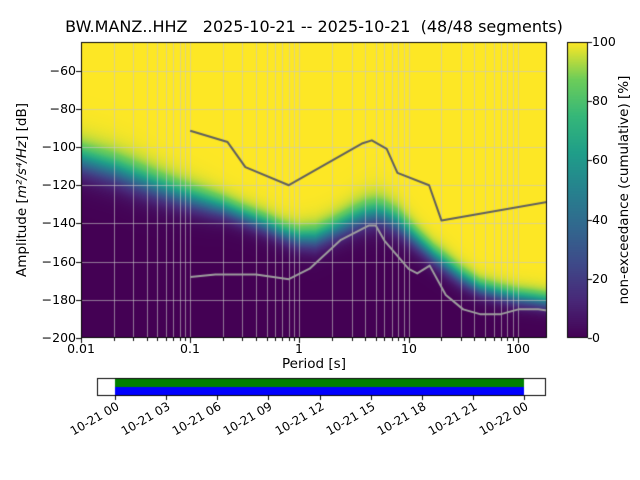 Image resolution: width=640 pixels, height=480 pixels. I want to click on y-tick-label: −160, so click(58, 261).